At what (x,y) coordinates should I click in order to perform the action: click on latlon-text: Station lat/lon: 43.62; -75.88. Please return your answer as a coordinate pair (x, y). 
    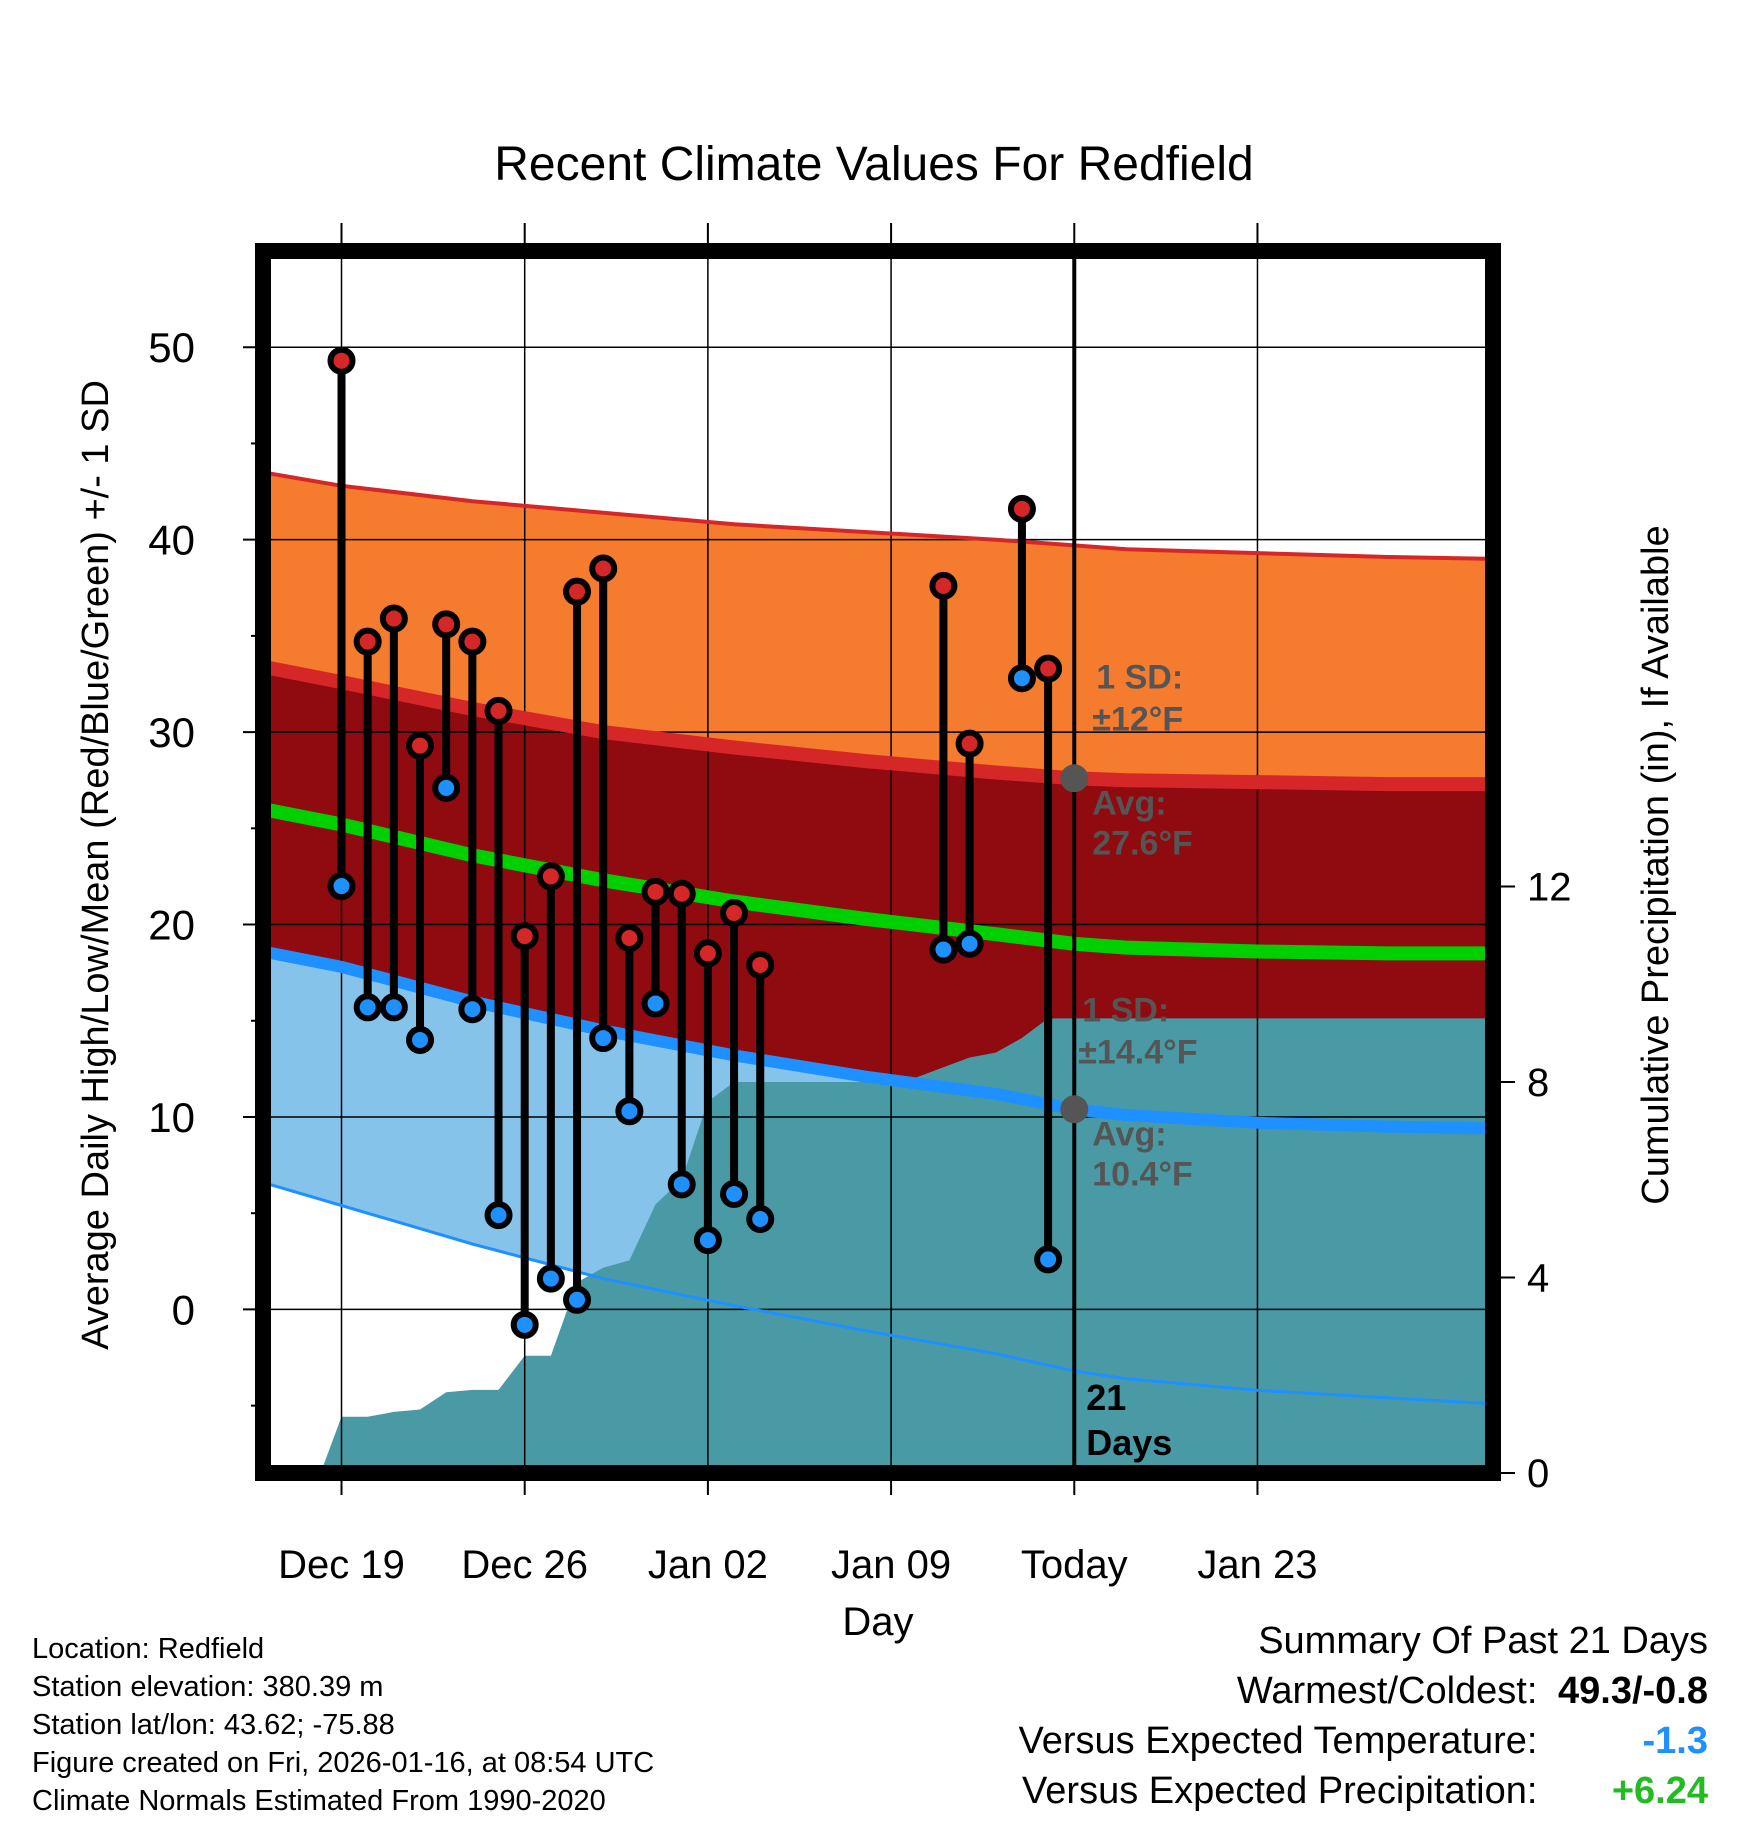
    Looking at the image, I should click on (213, 1725).